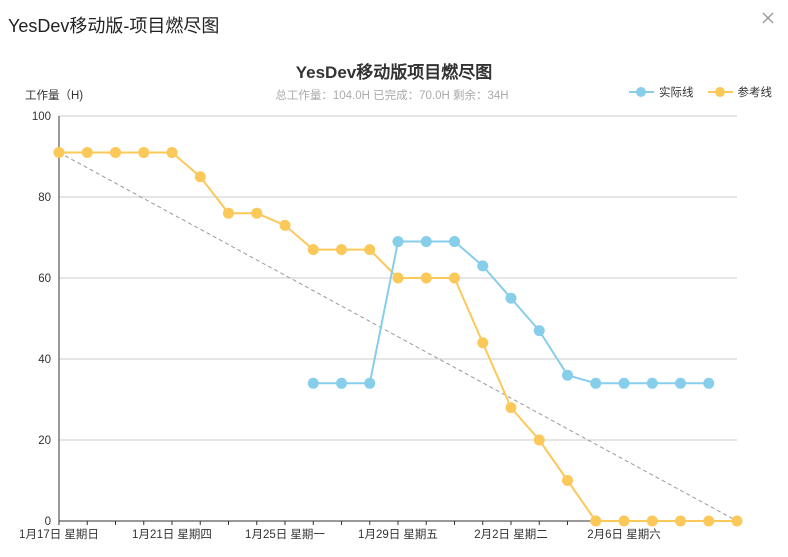  What do you see at coordinates (676, 93) in the screenshot?
I see `legend-label-actual: 实际线` at bounding box center [676, 93].